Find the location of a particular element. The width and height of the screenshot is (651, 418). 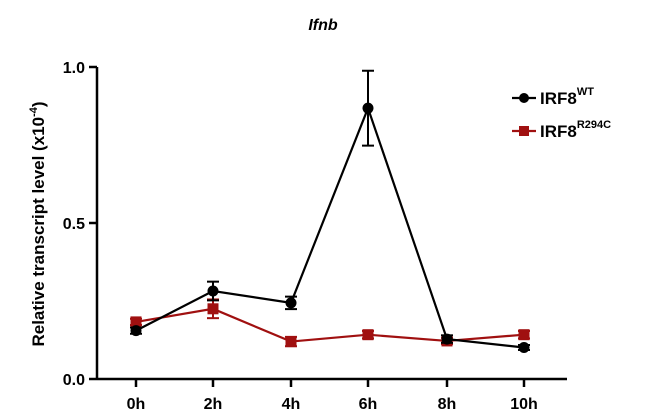

y-axis-label: Relative transcript level (x10-4) is located at coordinates (38, 223).